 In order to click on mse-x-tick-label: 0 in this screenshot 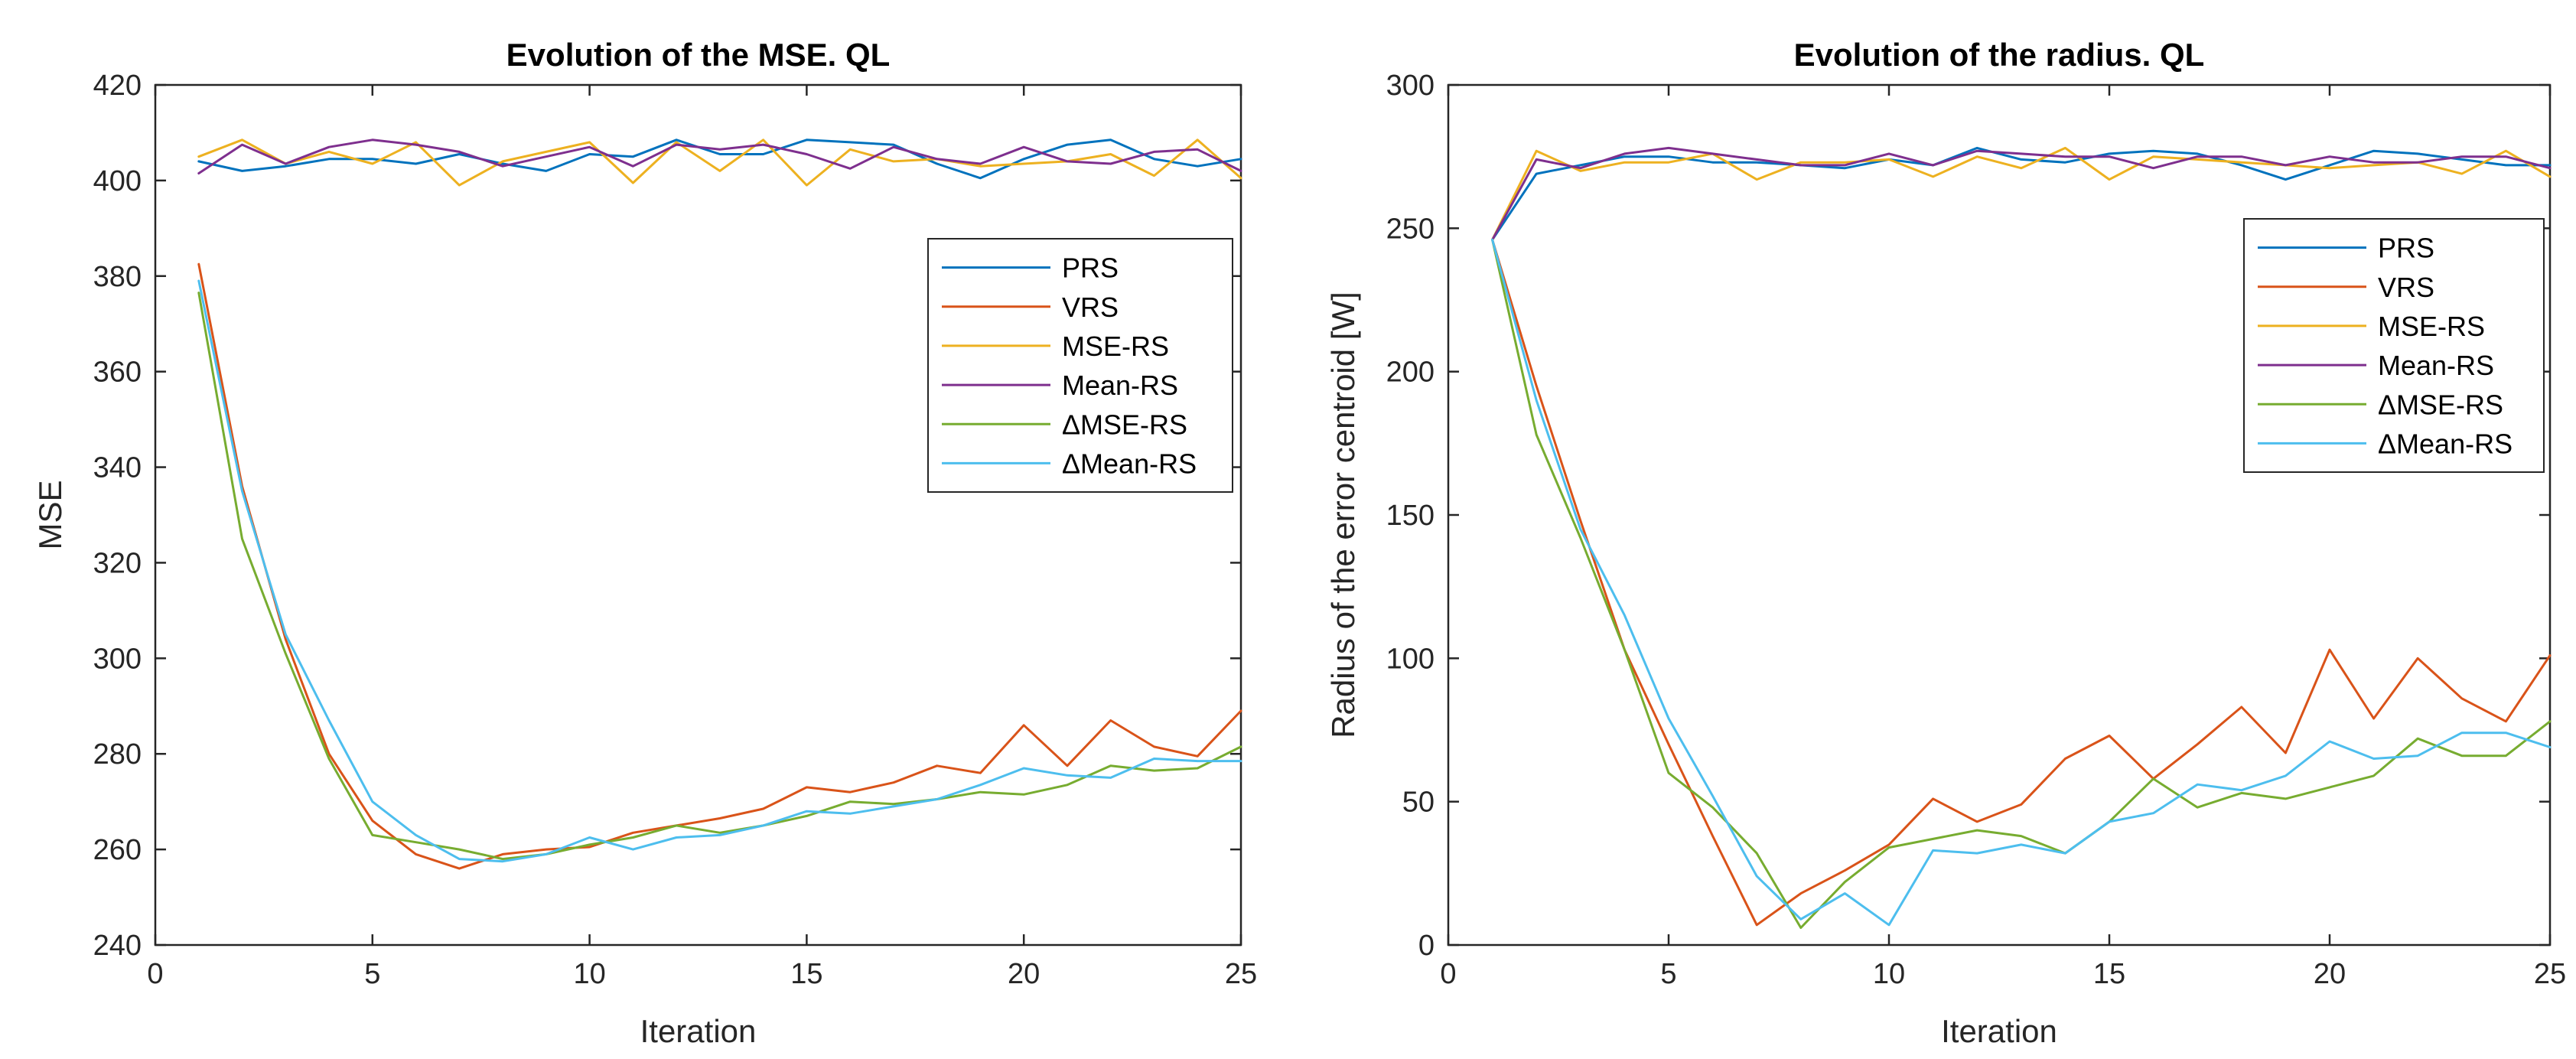, I will do `click(155, 974)`.